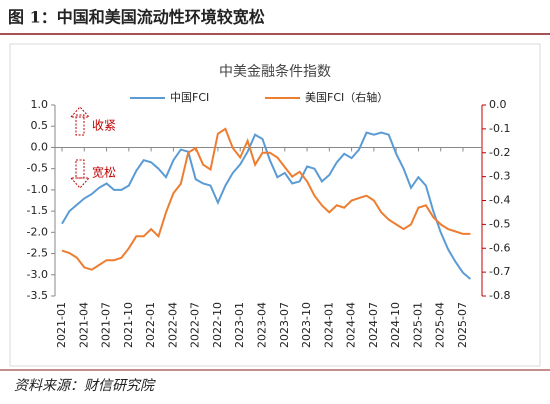 This screenshot has height=404, width=550. I want to click on y2-tick-label: -0.8, so click(499, 295).